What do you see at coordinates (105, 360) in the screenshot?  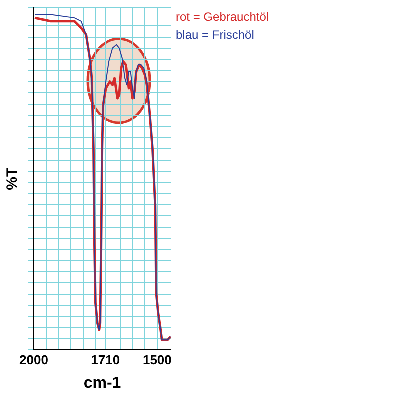 I see `x-tick-label: 1710` at bounding box center [105, 360].